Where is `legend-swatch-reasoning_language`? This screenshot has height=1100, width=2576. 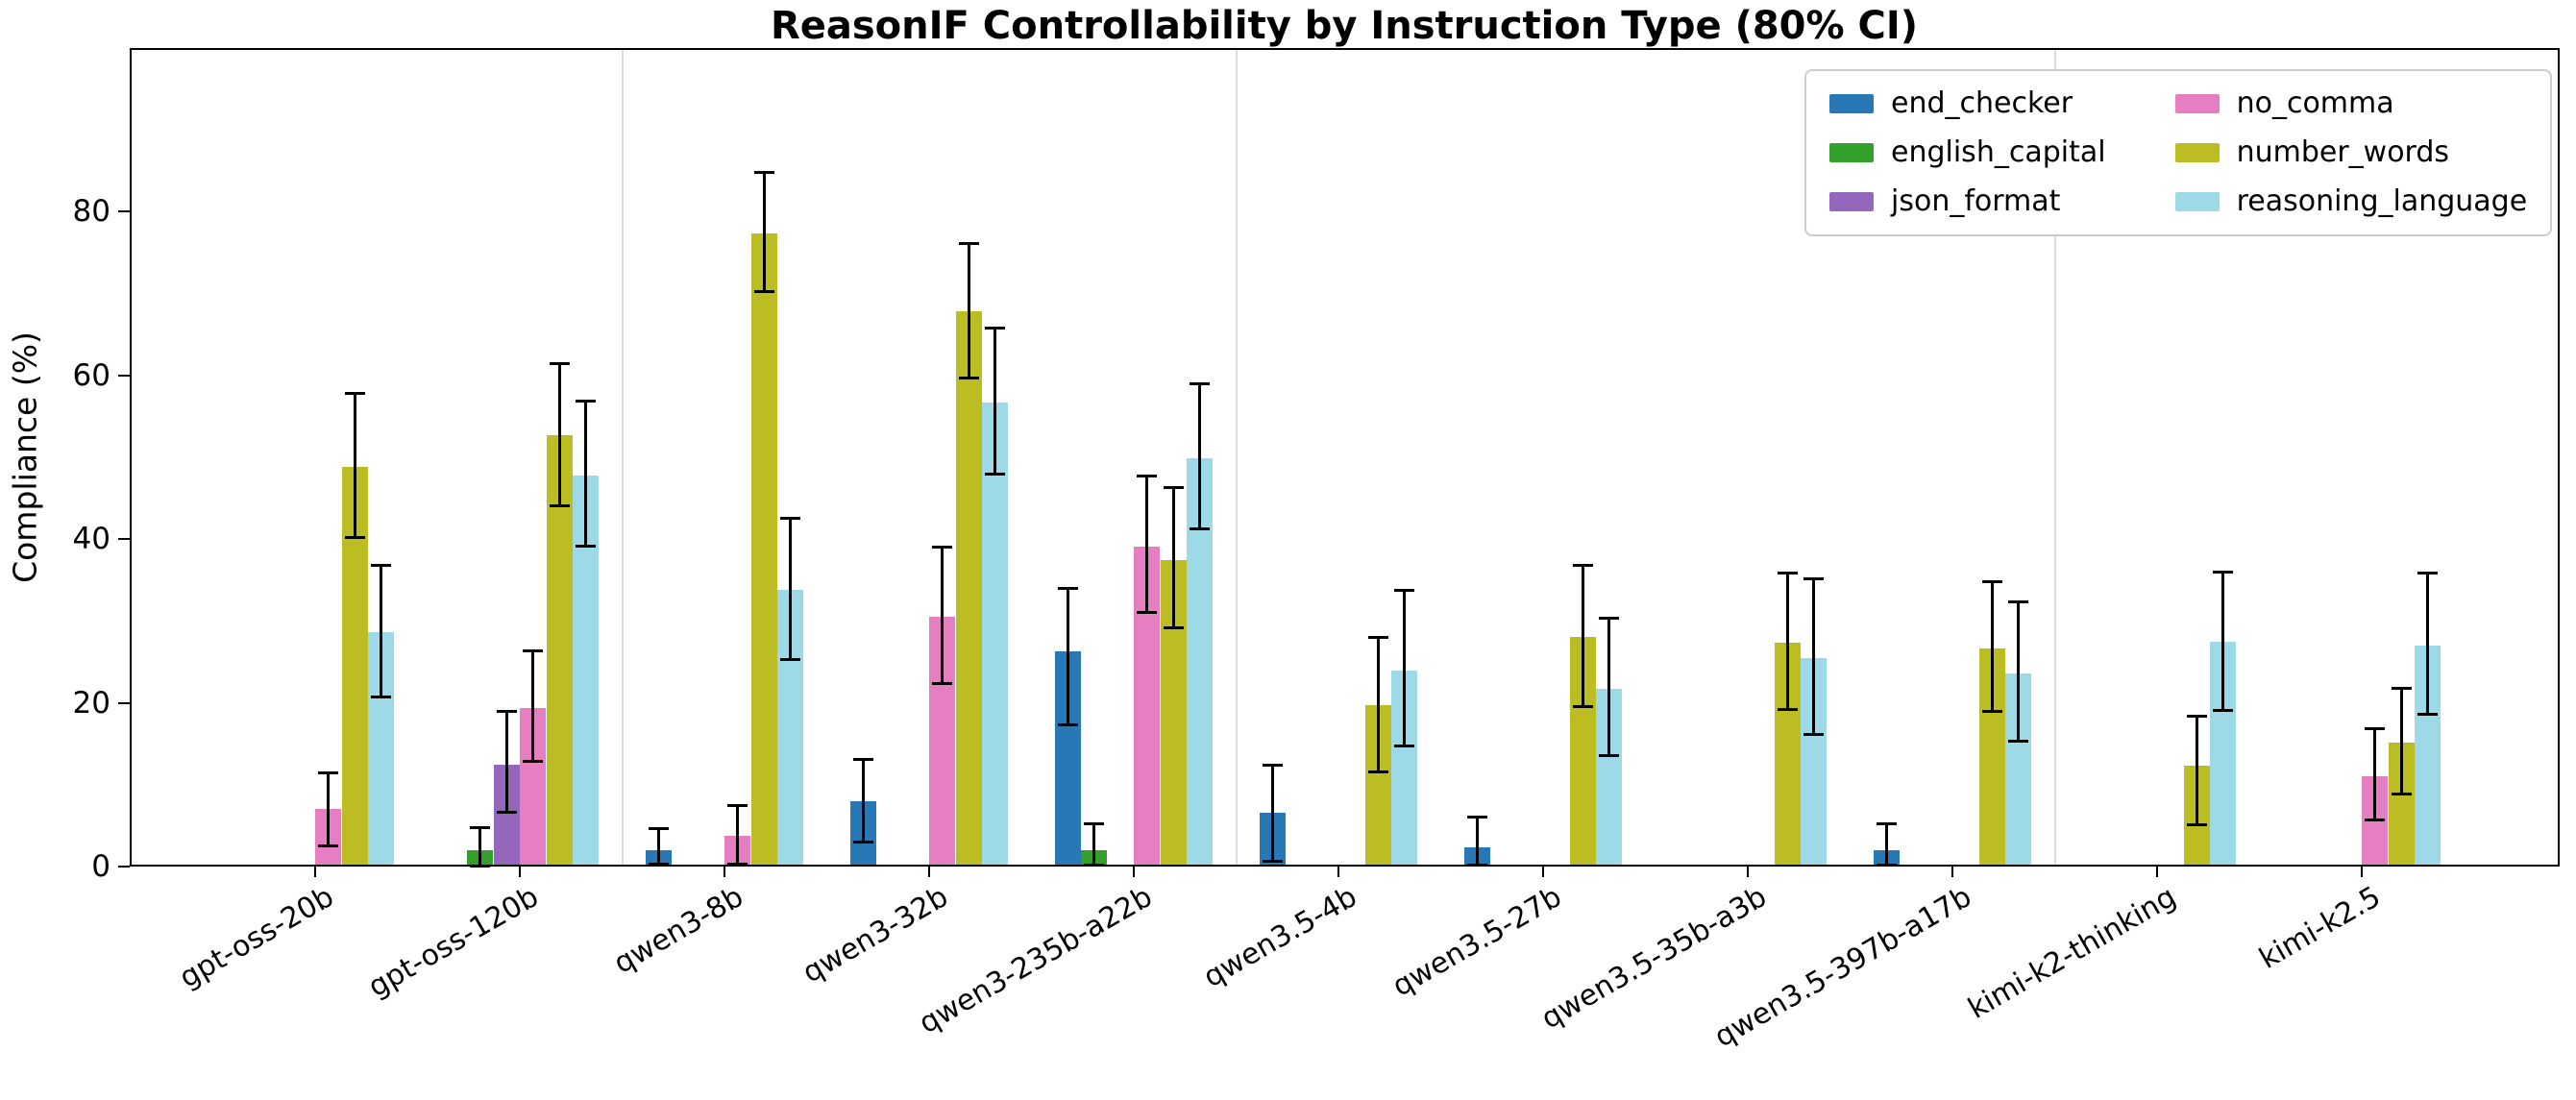 legend-swatch-reasoning_language is located at coordinates (2197, 201).